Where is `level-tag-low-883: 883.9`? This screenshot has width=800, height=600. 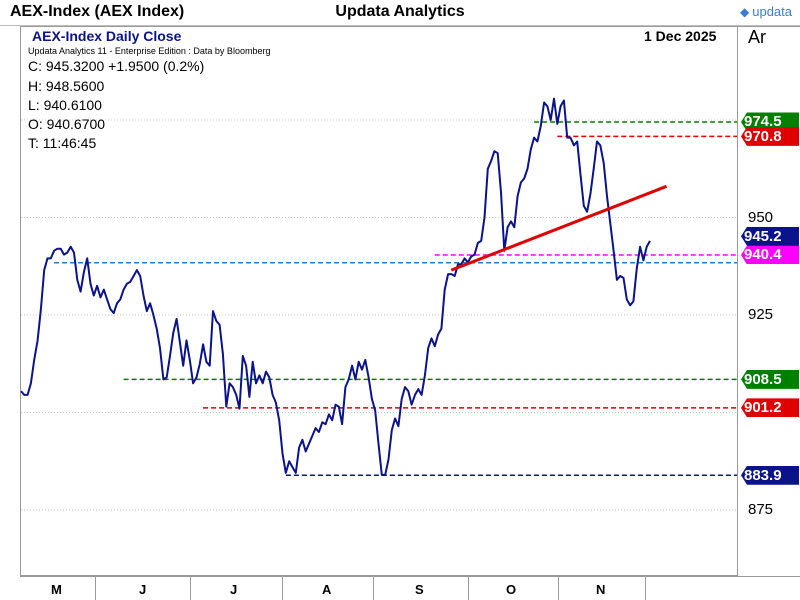 level-tag-low-883: 883.9 is located at coordinates (770, 475).